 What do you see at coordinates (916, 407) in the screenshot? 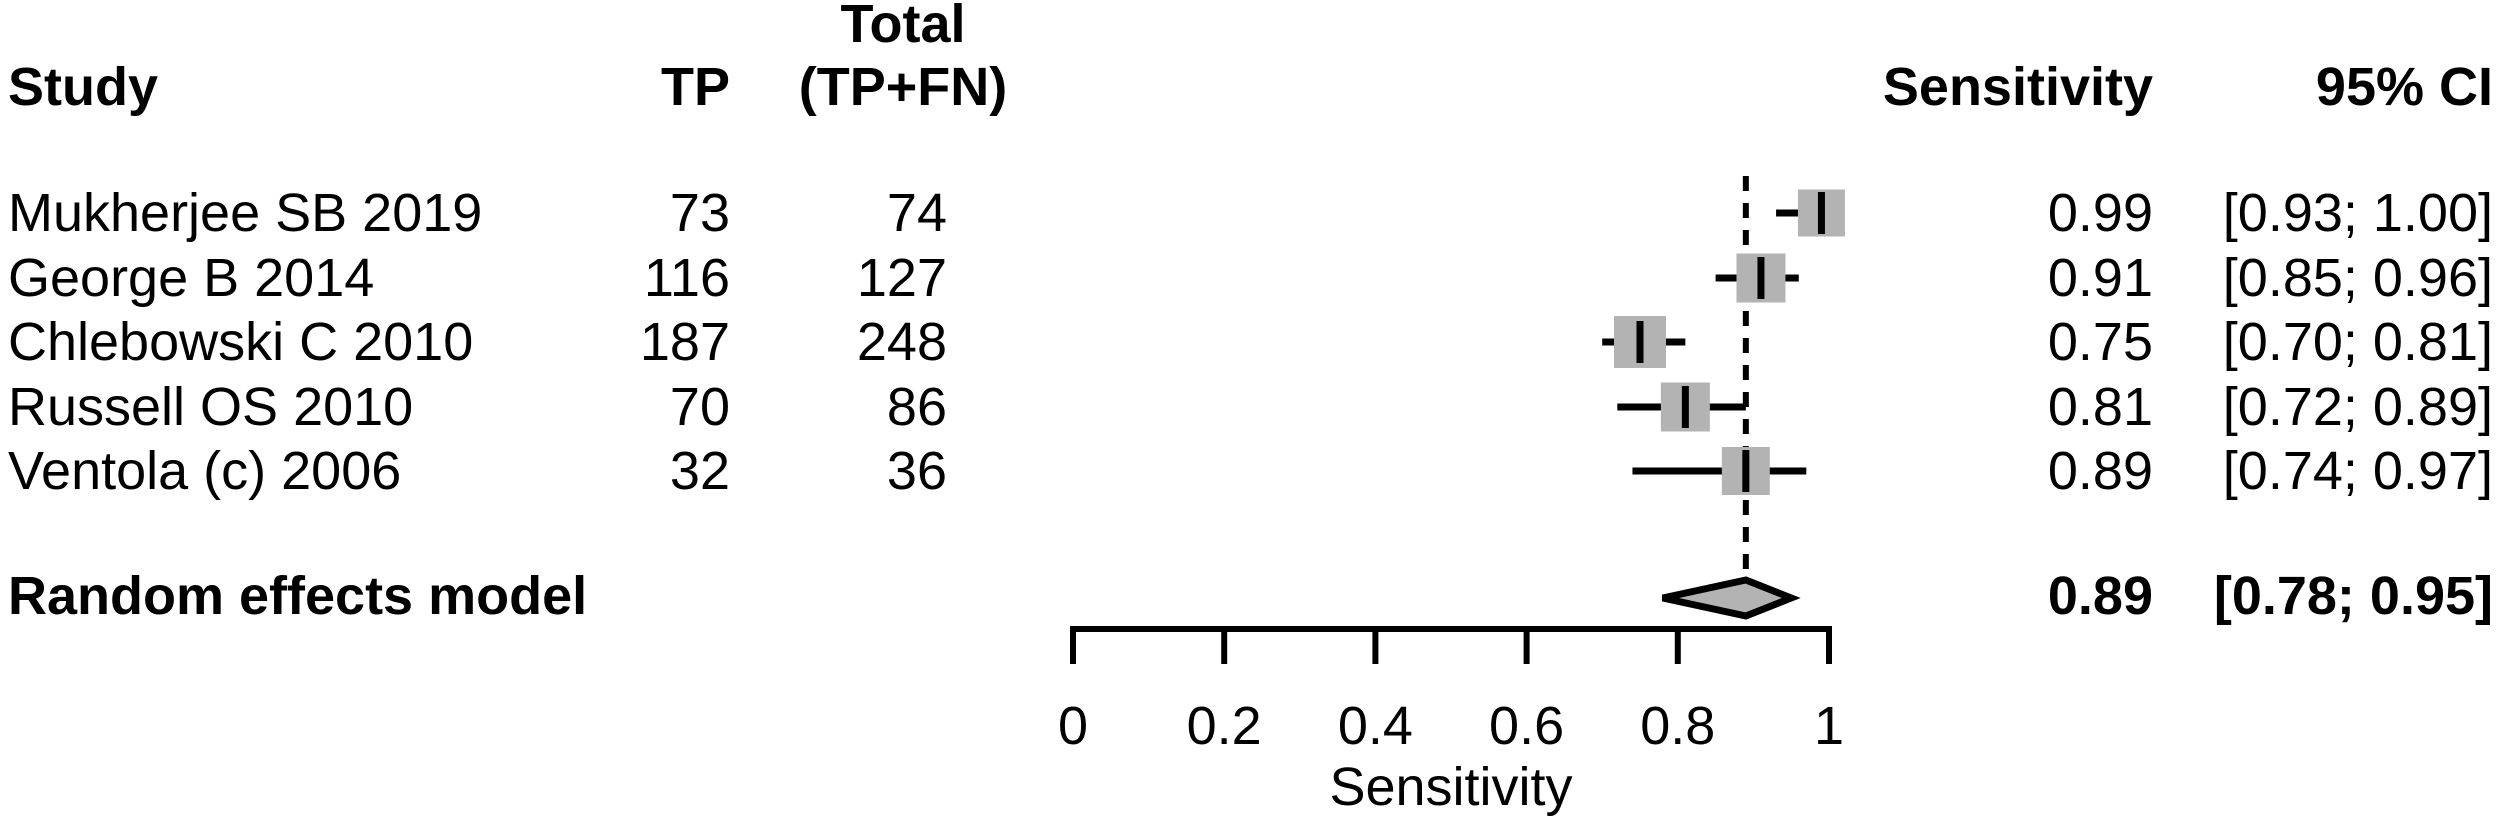
I see `study-total: 86` at bounding box center [916, 407].